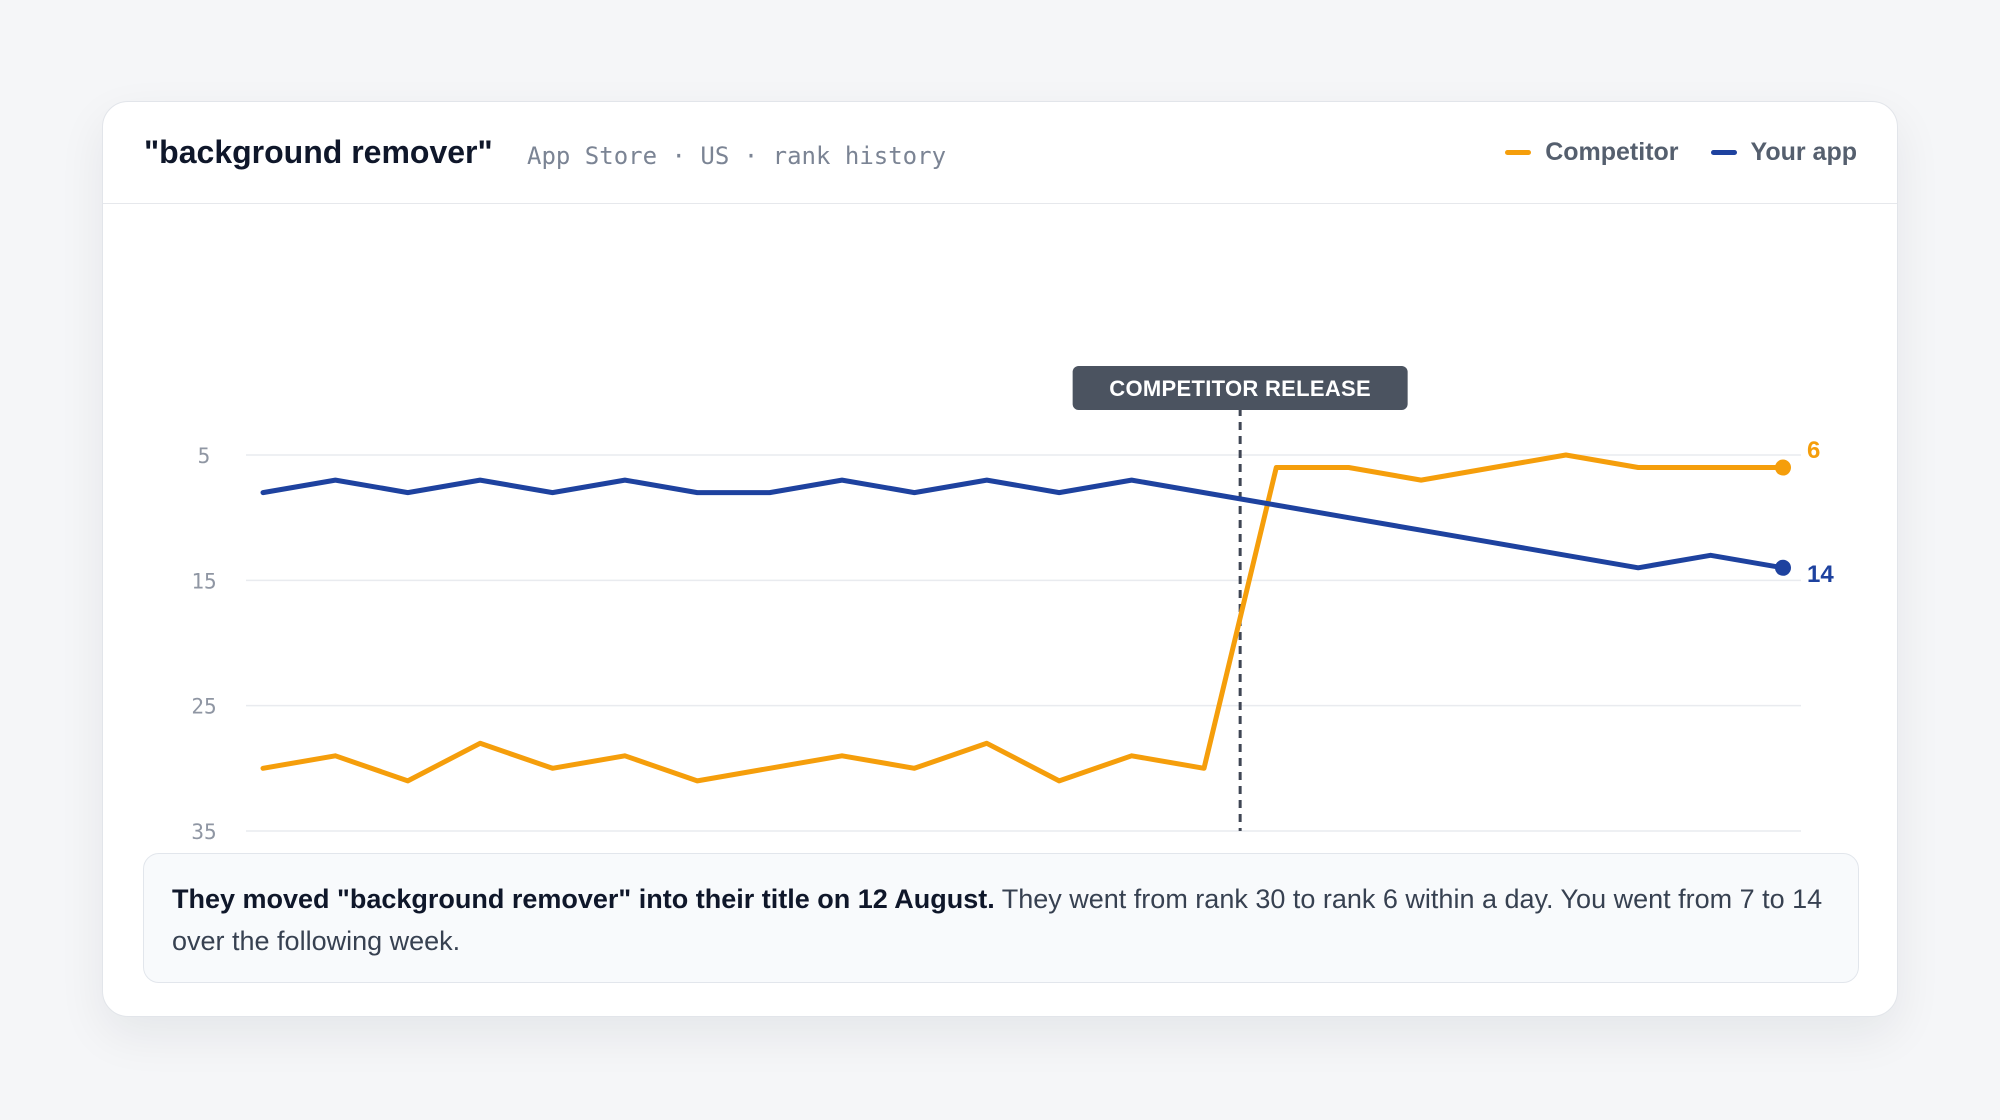  What do you see at coordinates (1813, 450) in the screenshot?
I see `series-end-label-competitor: 6` at bounding box center [1813, 450].